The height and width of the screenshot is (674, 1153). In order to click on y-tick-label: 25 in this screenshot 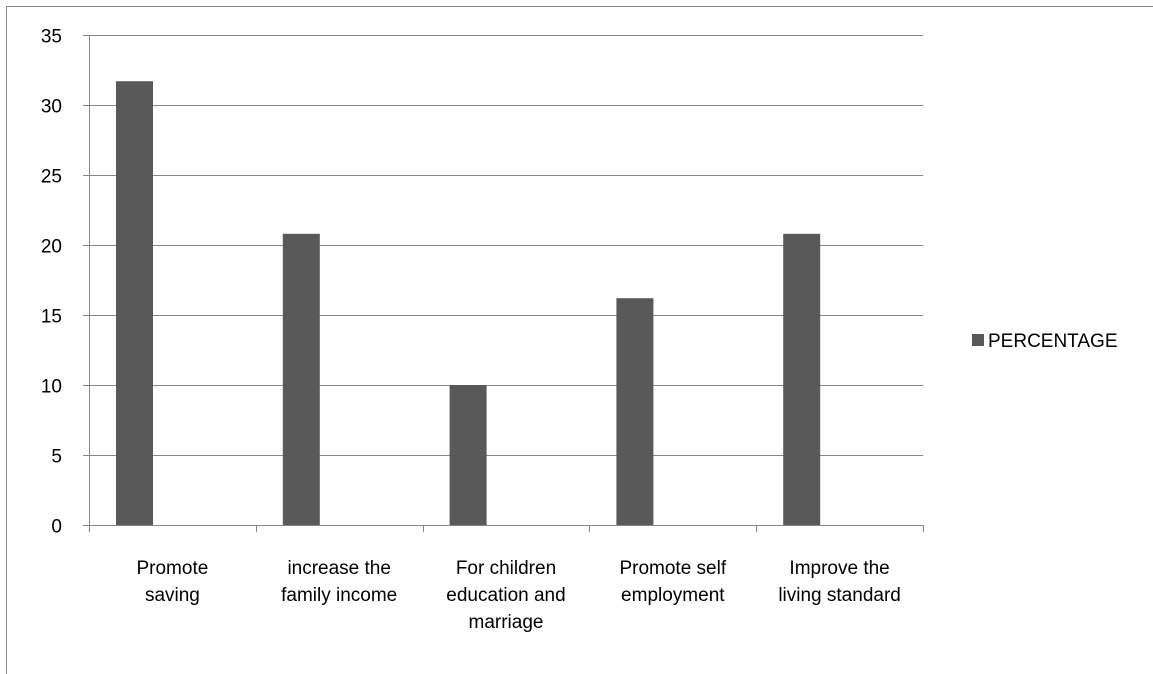, I will do `click(51, 177)`.